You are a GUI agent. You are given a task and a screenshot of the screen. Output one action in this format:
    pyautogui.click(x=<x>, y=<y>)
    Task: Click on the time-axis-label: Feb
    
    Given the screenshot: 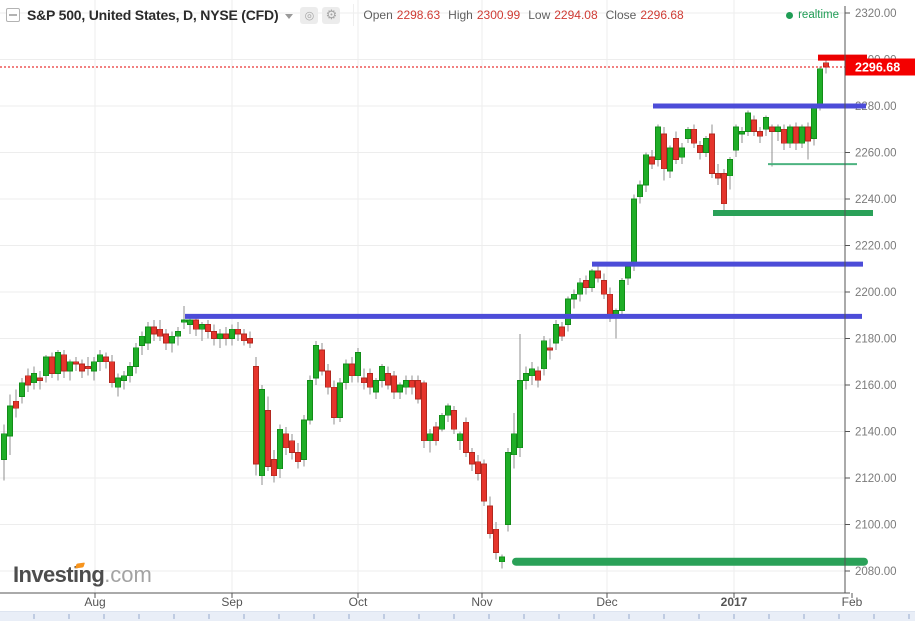 What is the action you would take?
    pyautogui.click(x=852, y=602)
    